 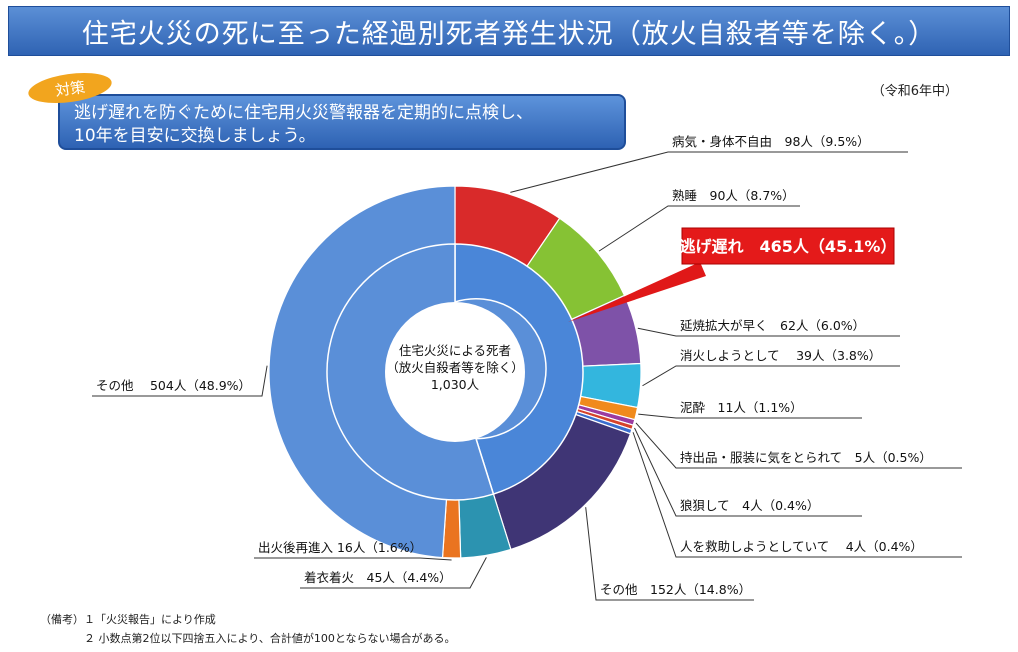 I want to click on measure-line-1: 逃げ遅れを防ぐために住宅用火災警報器を定期的に点検し、, so click(x=303, y=113).